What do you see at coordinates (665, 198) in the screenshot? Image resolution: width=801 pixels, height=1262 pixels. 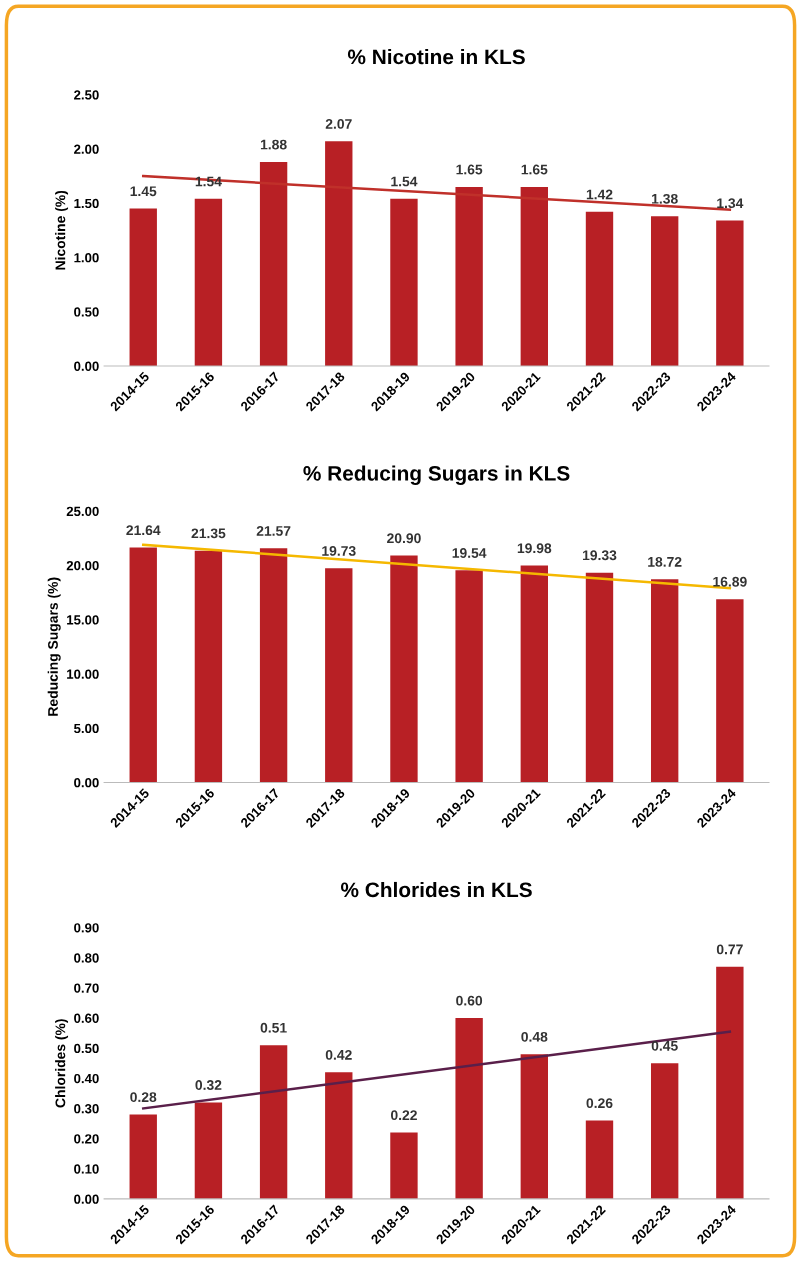 I see `data-label: 1.38` at bounding box center [665, 198].